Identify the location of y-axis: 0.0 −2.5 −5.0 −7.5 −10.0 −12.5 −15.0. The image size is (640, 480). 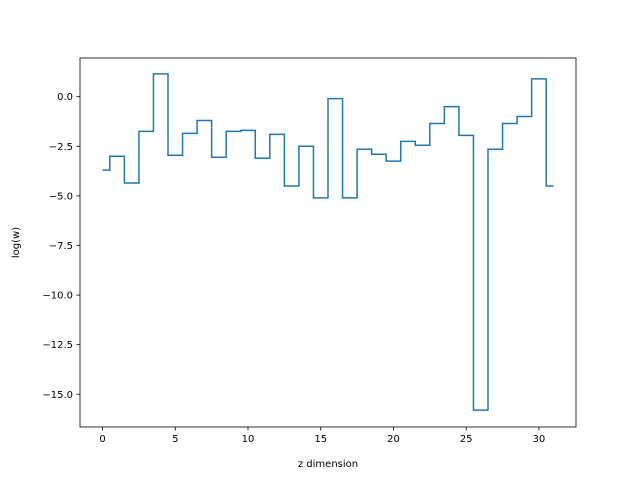
(61, 246).